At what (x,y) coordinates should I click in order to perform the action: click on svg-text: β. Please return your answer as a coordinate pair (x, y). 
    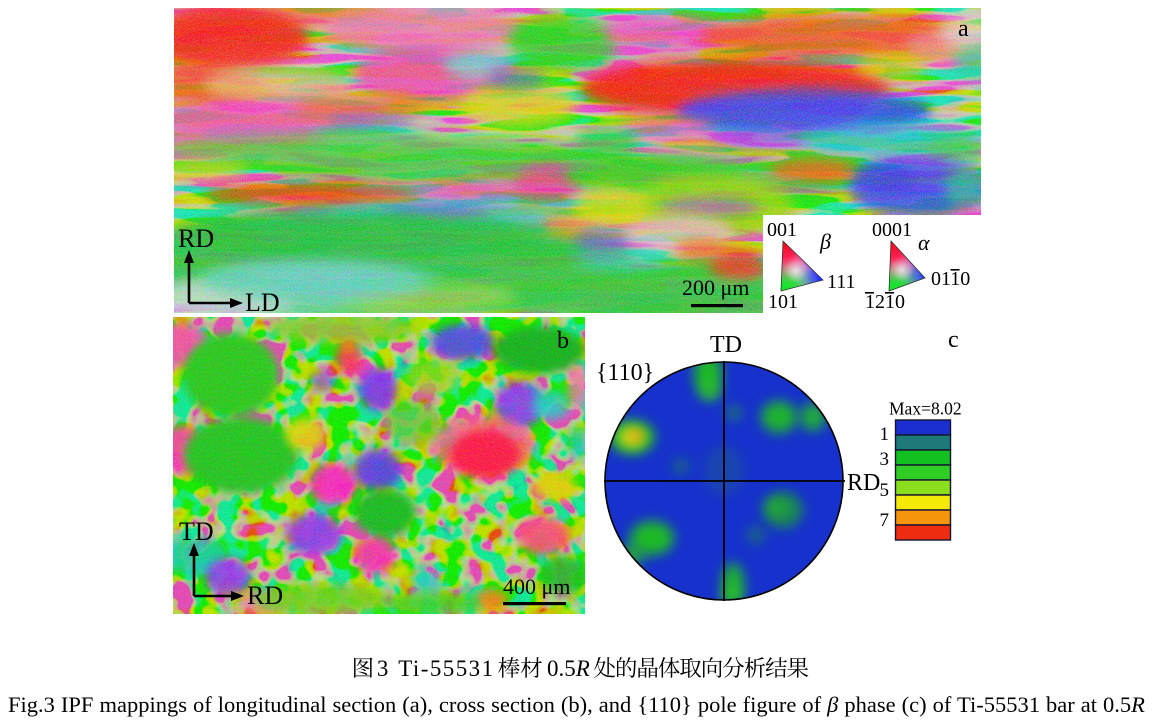
    Looking at the image, I should click on (825, 241).